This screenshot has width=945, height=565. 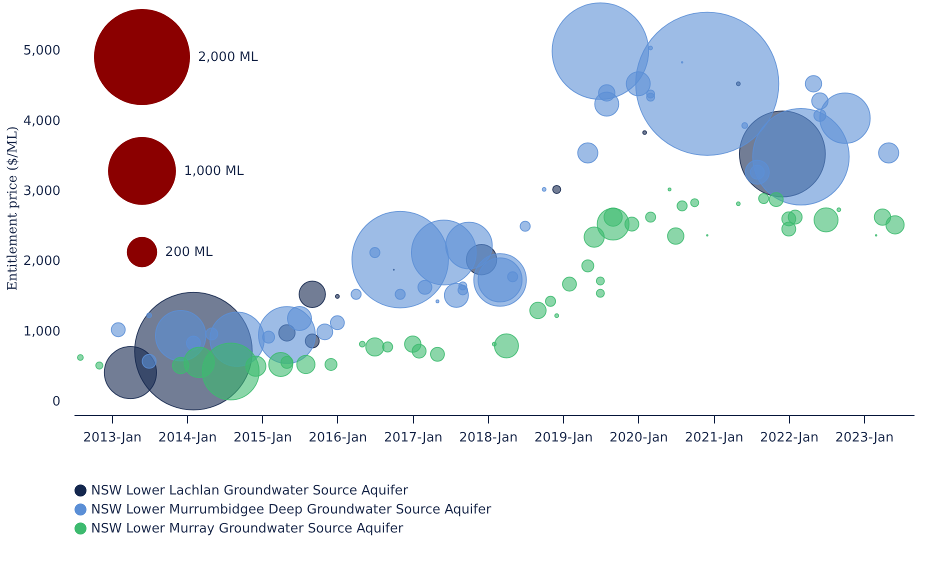 What do you see at coordinates (112, 438) in the screenshot?
I see `x-tick-label: 2013-Jan` at bounding box center [112, 438].